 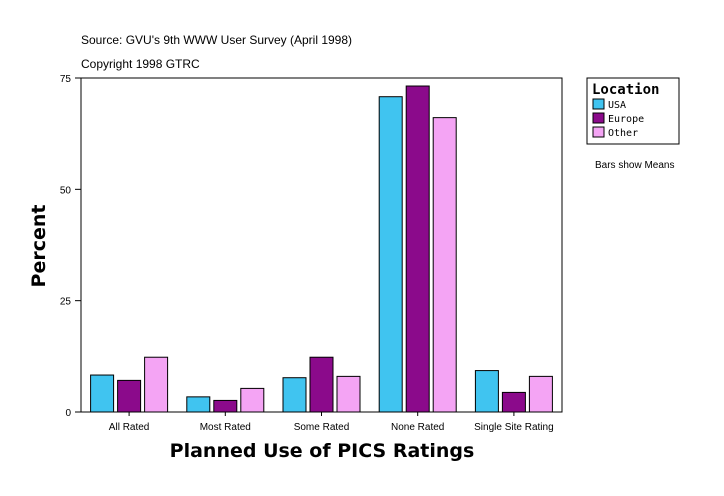 What do you see at coordinates (348, 394) in the screenshot?
I see `bar-other-some-rated` at bounding box center [348, 394].